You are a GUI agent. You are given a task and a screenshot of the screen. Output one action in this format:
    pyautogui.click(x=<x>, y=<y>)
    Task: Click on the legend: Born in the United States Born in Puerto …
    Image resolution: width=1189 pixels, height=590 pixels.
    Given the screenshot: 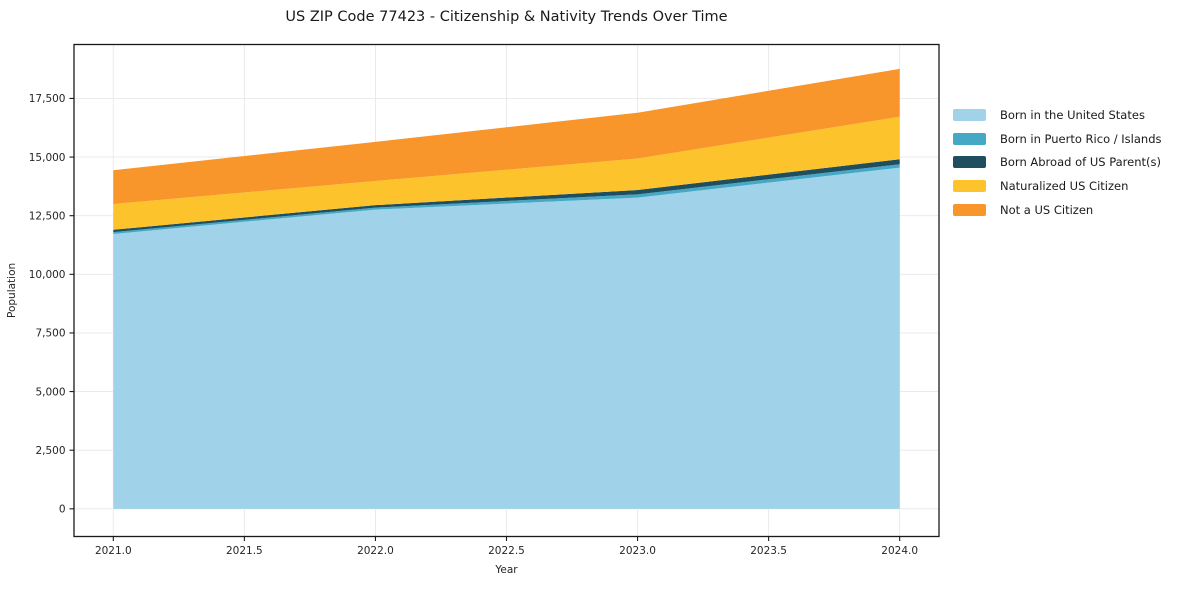 What is the action you would take?
    pyautogui.click(x=1057, y=162)
    